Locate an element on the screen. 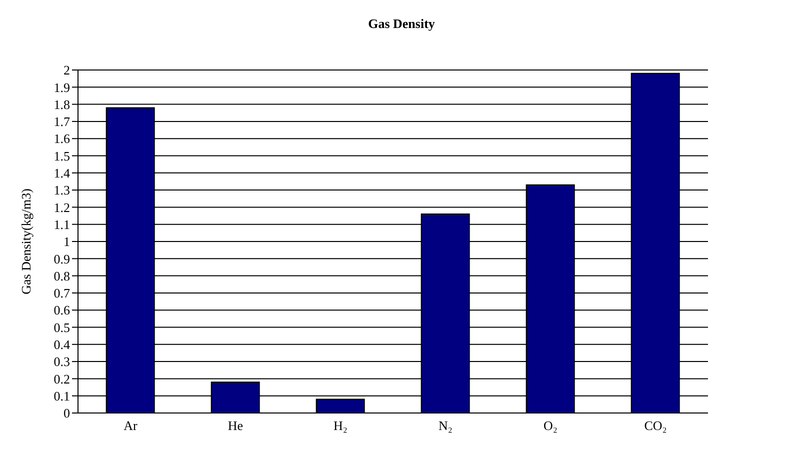 The image size is (803, 470). y-tick-label: 0.2 is located at coordinates (62, 378).